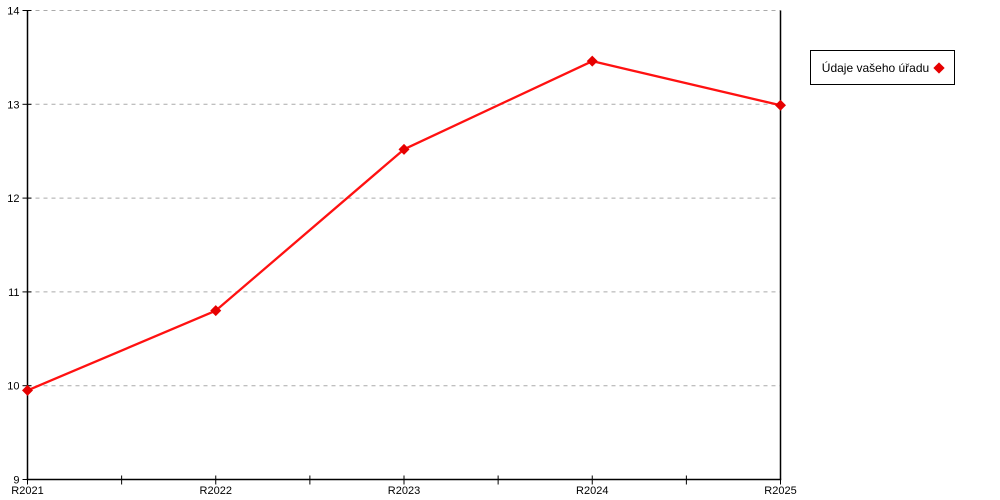 The image size is (1000, 500). I want to click on y-tick-label: 9, so click(16, 481).